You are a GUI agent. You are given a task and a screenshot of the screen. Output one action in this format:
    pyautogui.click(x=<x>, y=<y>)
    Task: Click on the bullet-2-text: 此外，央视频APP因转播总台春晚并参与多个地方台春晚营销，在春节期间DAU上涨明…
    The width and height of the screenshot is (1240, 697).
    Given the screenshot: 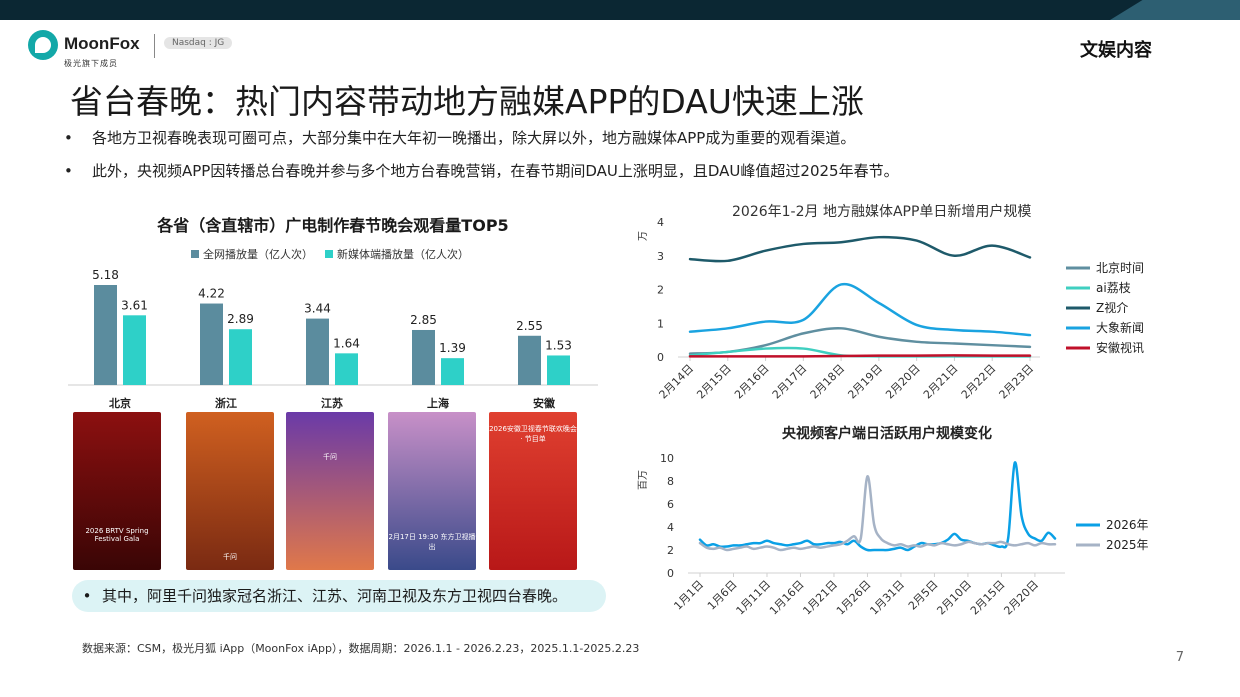 What is the action you would take?
    pyautogui.click(x=495, y=171)
    